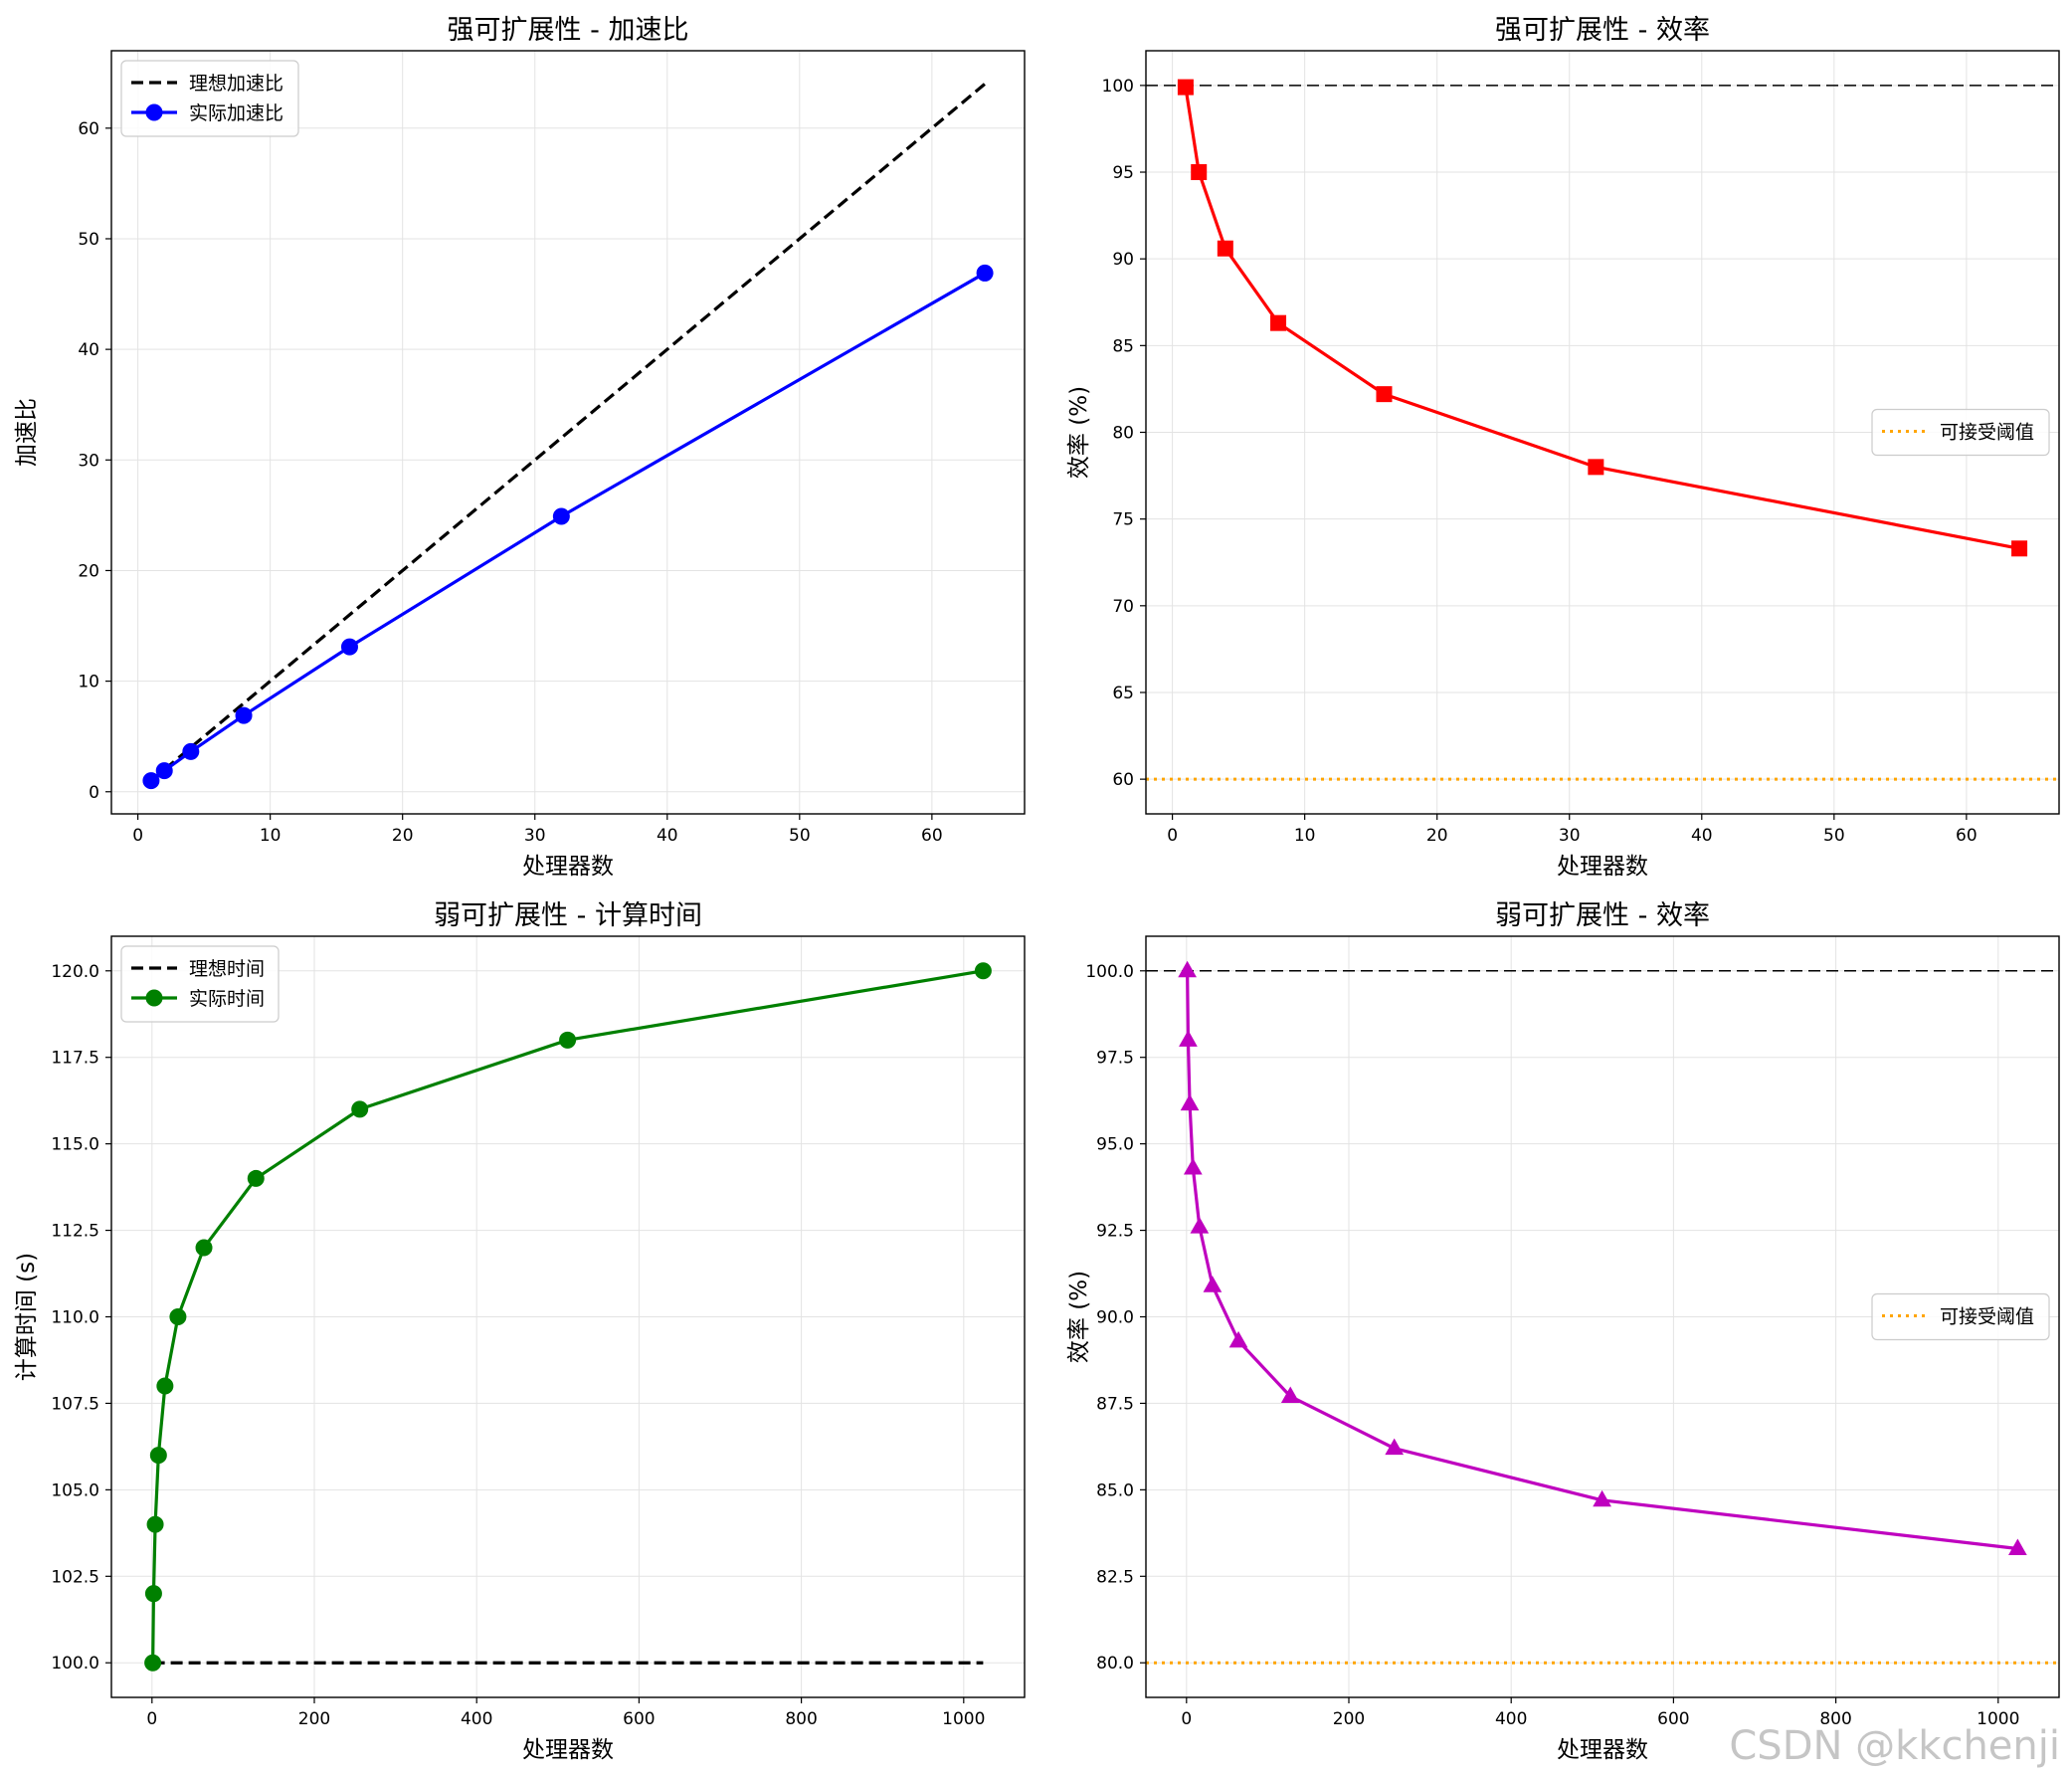 This screenshot has width=2072, height=1775. What do you see at coordinates (27, 1317) in the screenshot?
I see `y-axis-label: 计算时间 (s)` at bounding box center [27, 1317].